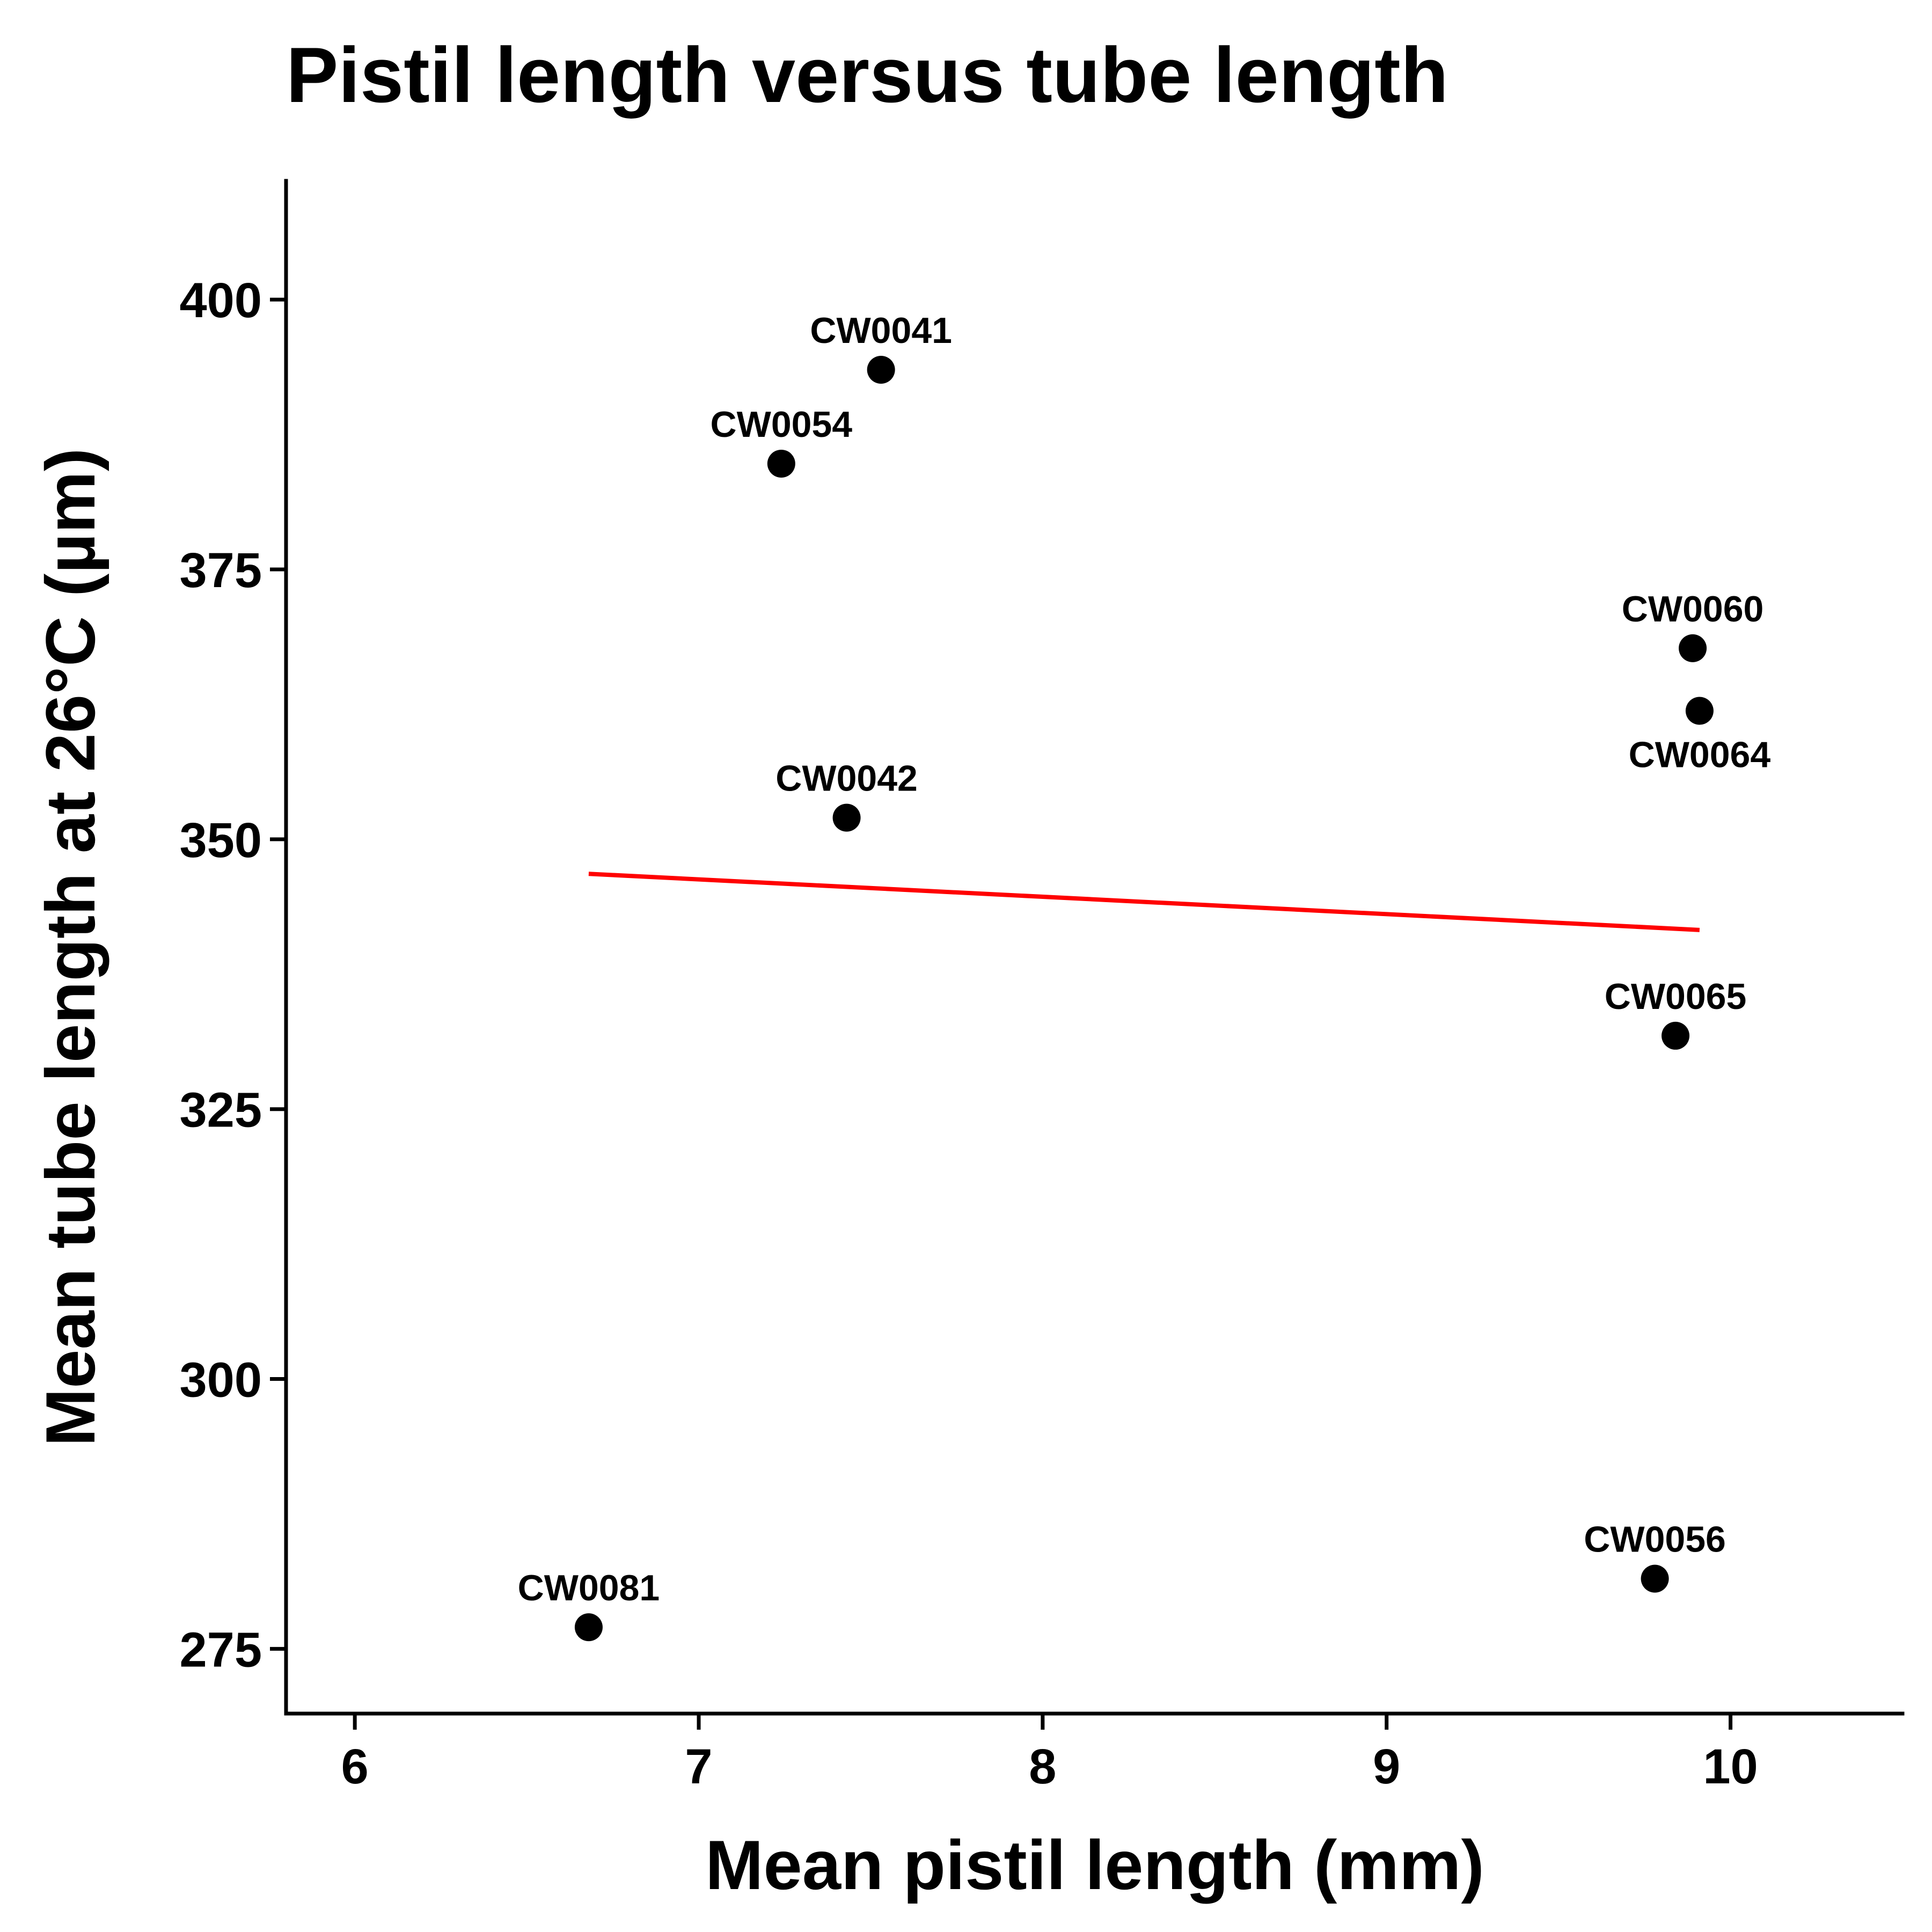  What do you see at coordinates (355, 1766) in the screenshot?
I see `x-tick-label: 6` at bounding box center [355, 1766].